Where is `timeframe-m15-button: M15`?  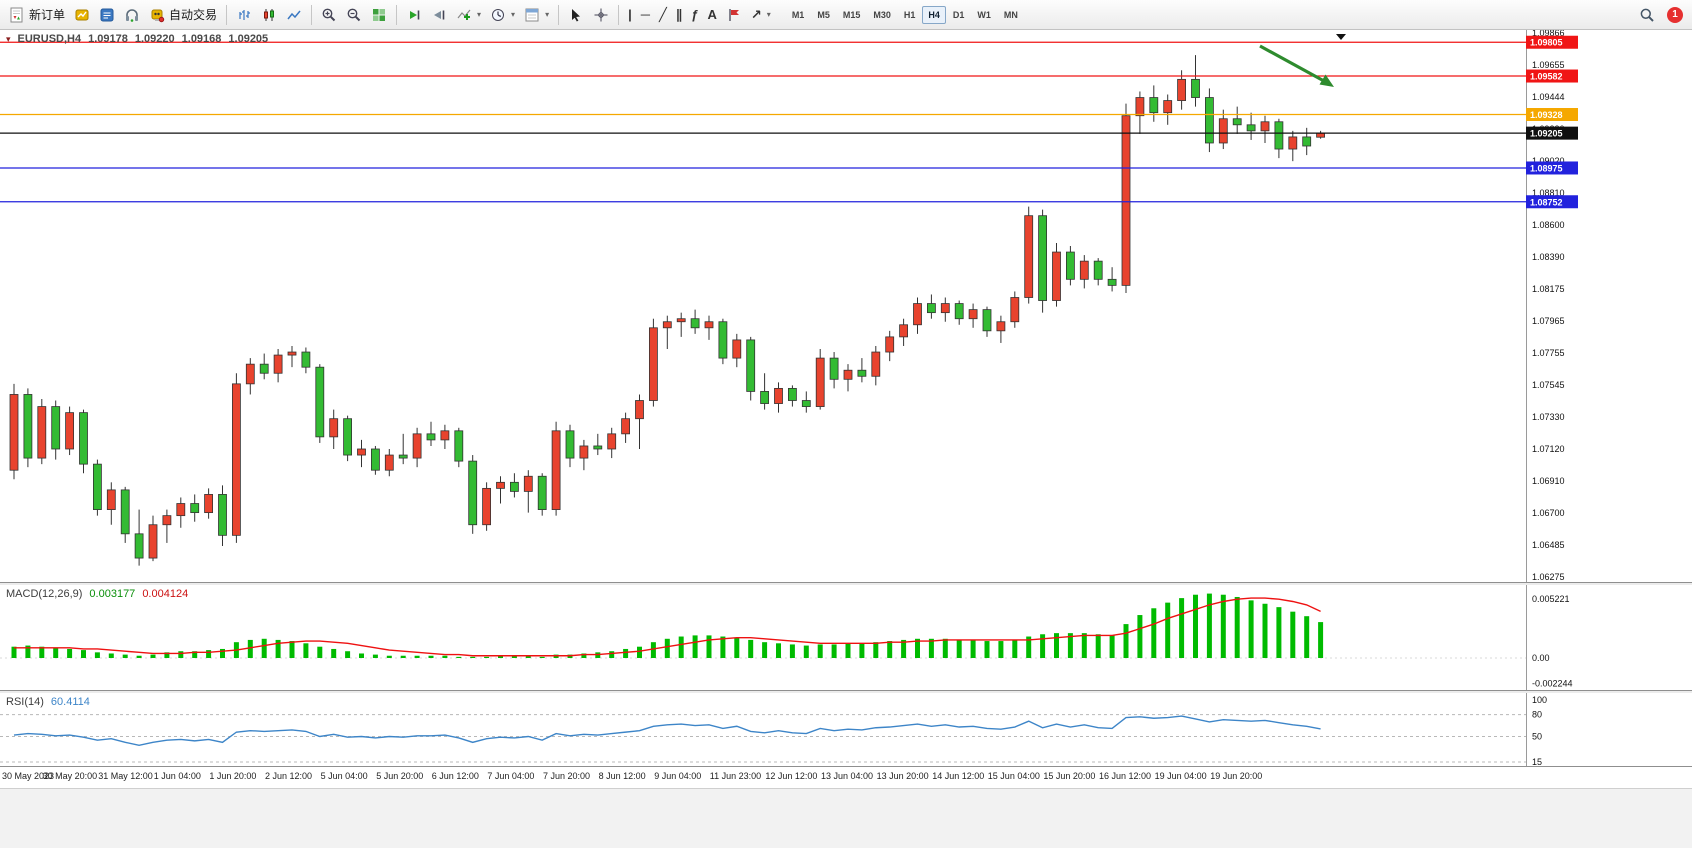
timeframe-m15-button: M15 is located at coordinates (851, 14).